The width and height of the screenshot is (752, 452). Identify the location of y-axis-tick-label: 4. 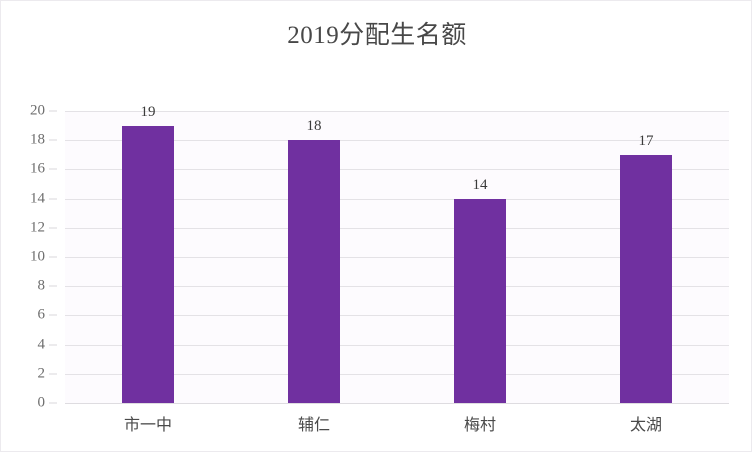
(41, 344).